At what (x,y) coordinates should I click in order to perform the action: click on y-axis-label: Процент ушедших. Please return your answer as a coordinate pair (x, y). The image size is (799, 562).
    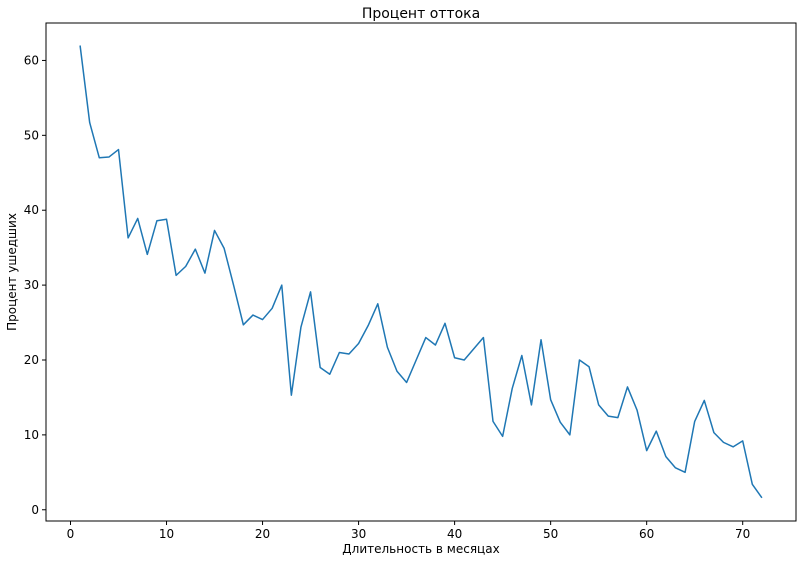
    Looking at the image, I should click on (12, 272).